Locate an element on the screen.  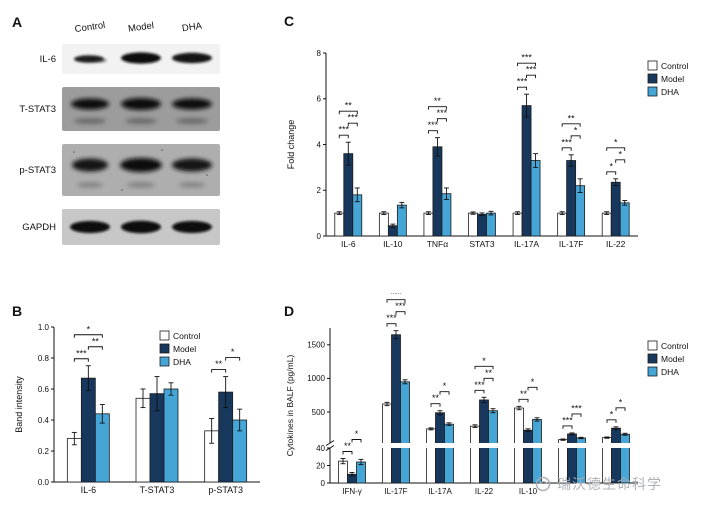
y-tick-label: 4 is located at coordinates (319, 144).